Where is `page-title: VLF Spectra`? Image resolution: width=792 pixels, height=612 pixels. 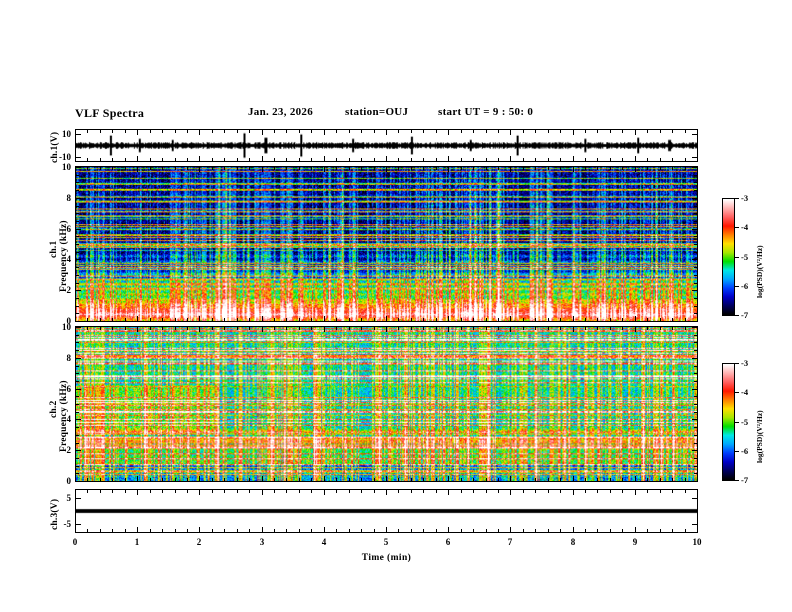 page-title: VLF Spectra is located at coordinates (110, 113).